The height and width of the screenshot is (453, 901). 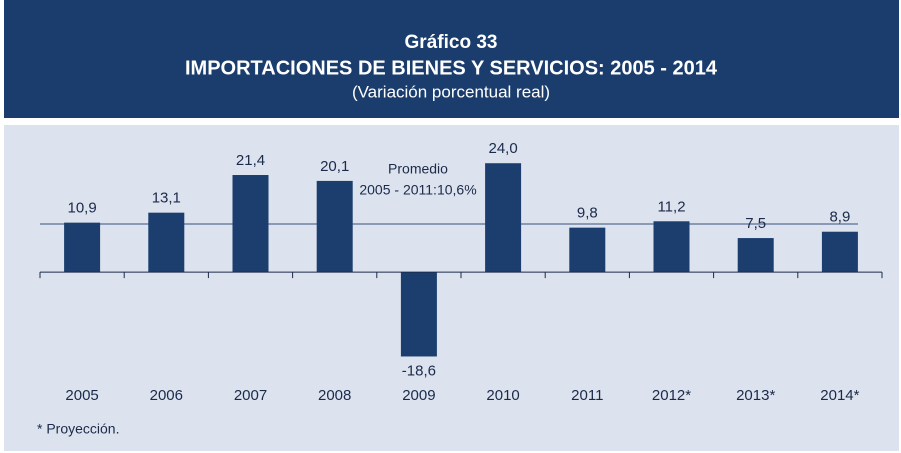 What do you see at coordinates (839, 395) in the screenshot?
I see `x-tick-label: 2014*` at bounding box center [839, 395].